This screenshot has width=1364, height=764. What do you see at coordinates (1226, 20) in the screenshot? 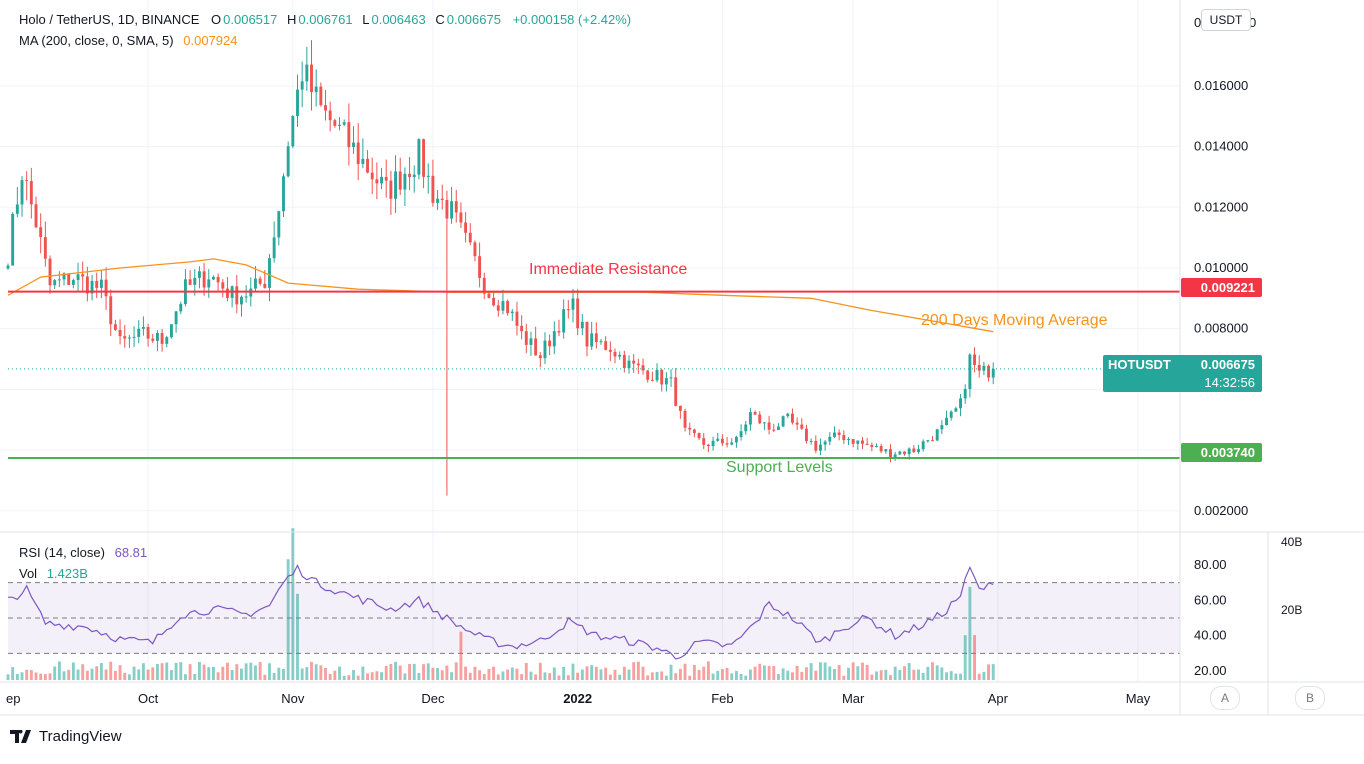
I see `currency-button: USDT` at bounding box center [1226, 20].